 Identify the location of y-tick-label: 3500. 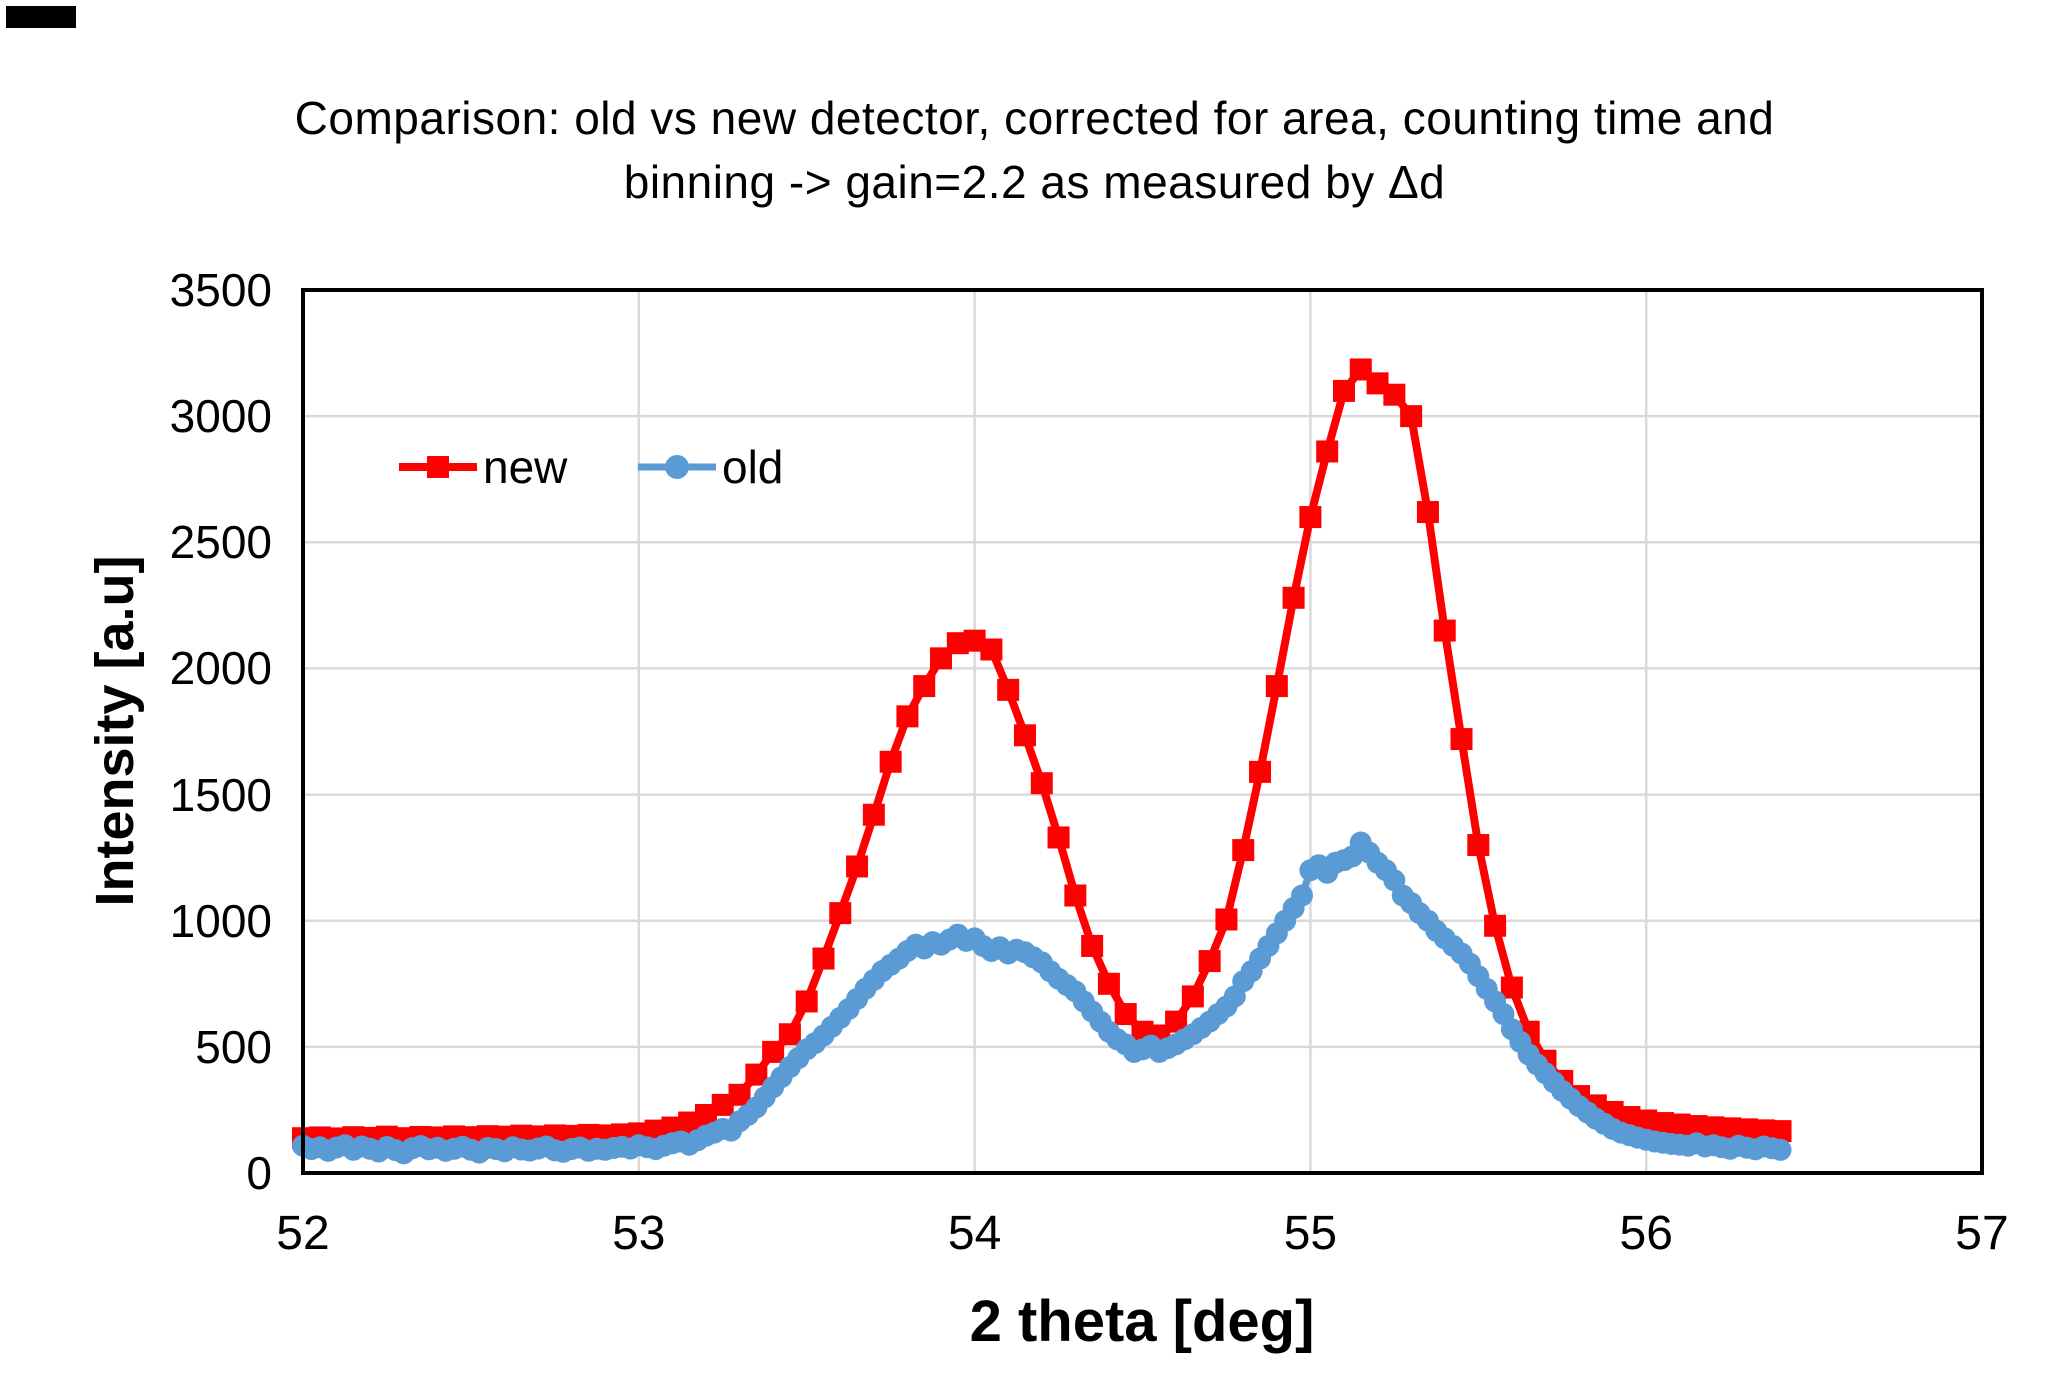
(220, 290).